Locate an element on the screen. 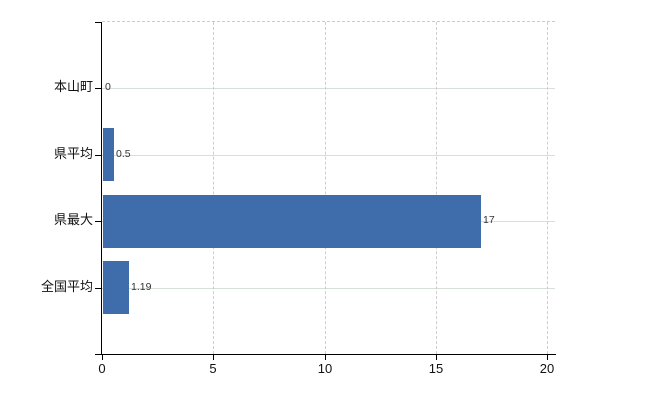 This screenshot has width=650, height=400. plot-top-border is located at coordinates (328, 21).